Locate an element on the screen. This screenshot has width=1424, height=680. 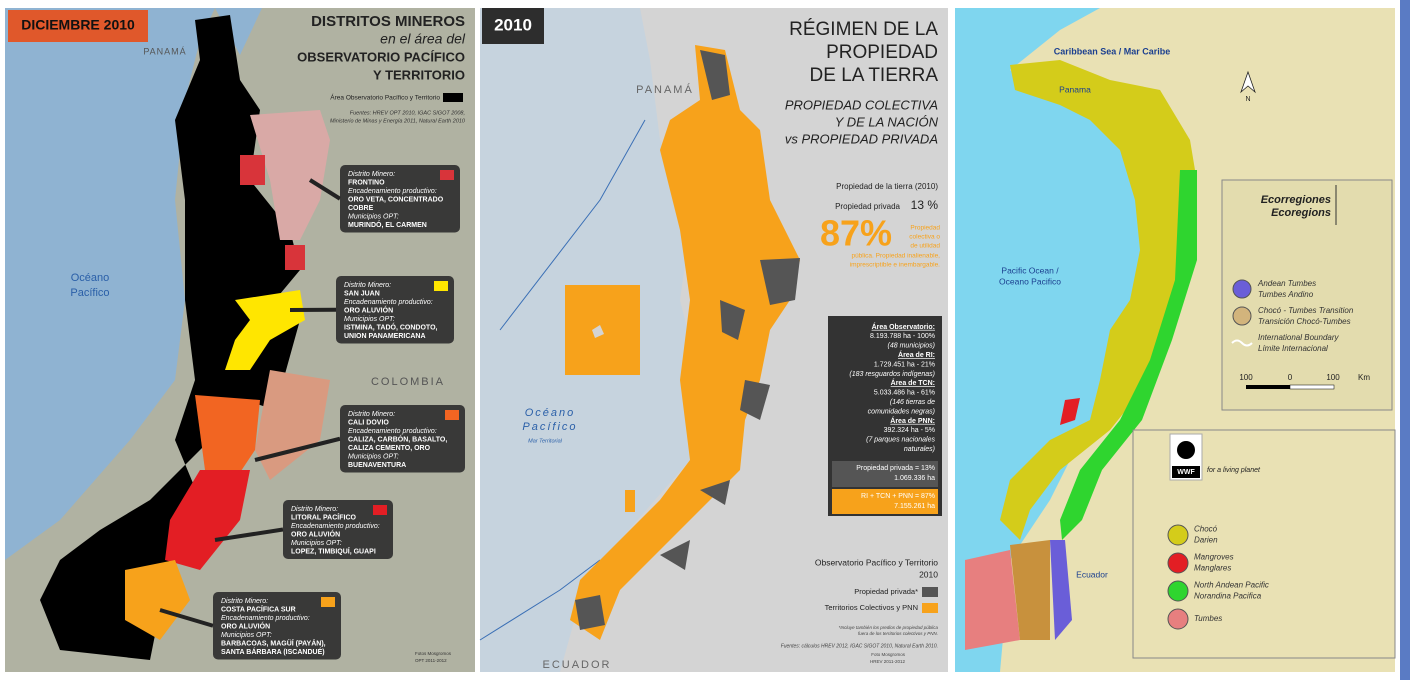
callout-text: SANTA BÁRBARA (ISCANDUÉ) is located at coordinates (273, 651).